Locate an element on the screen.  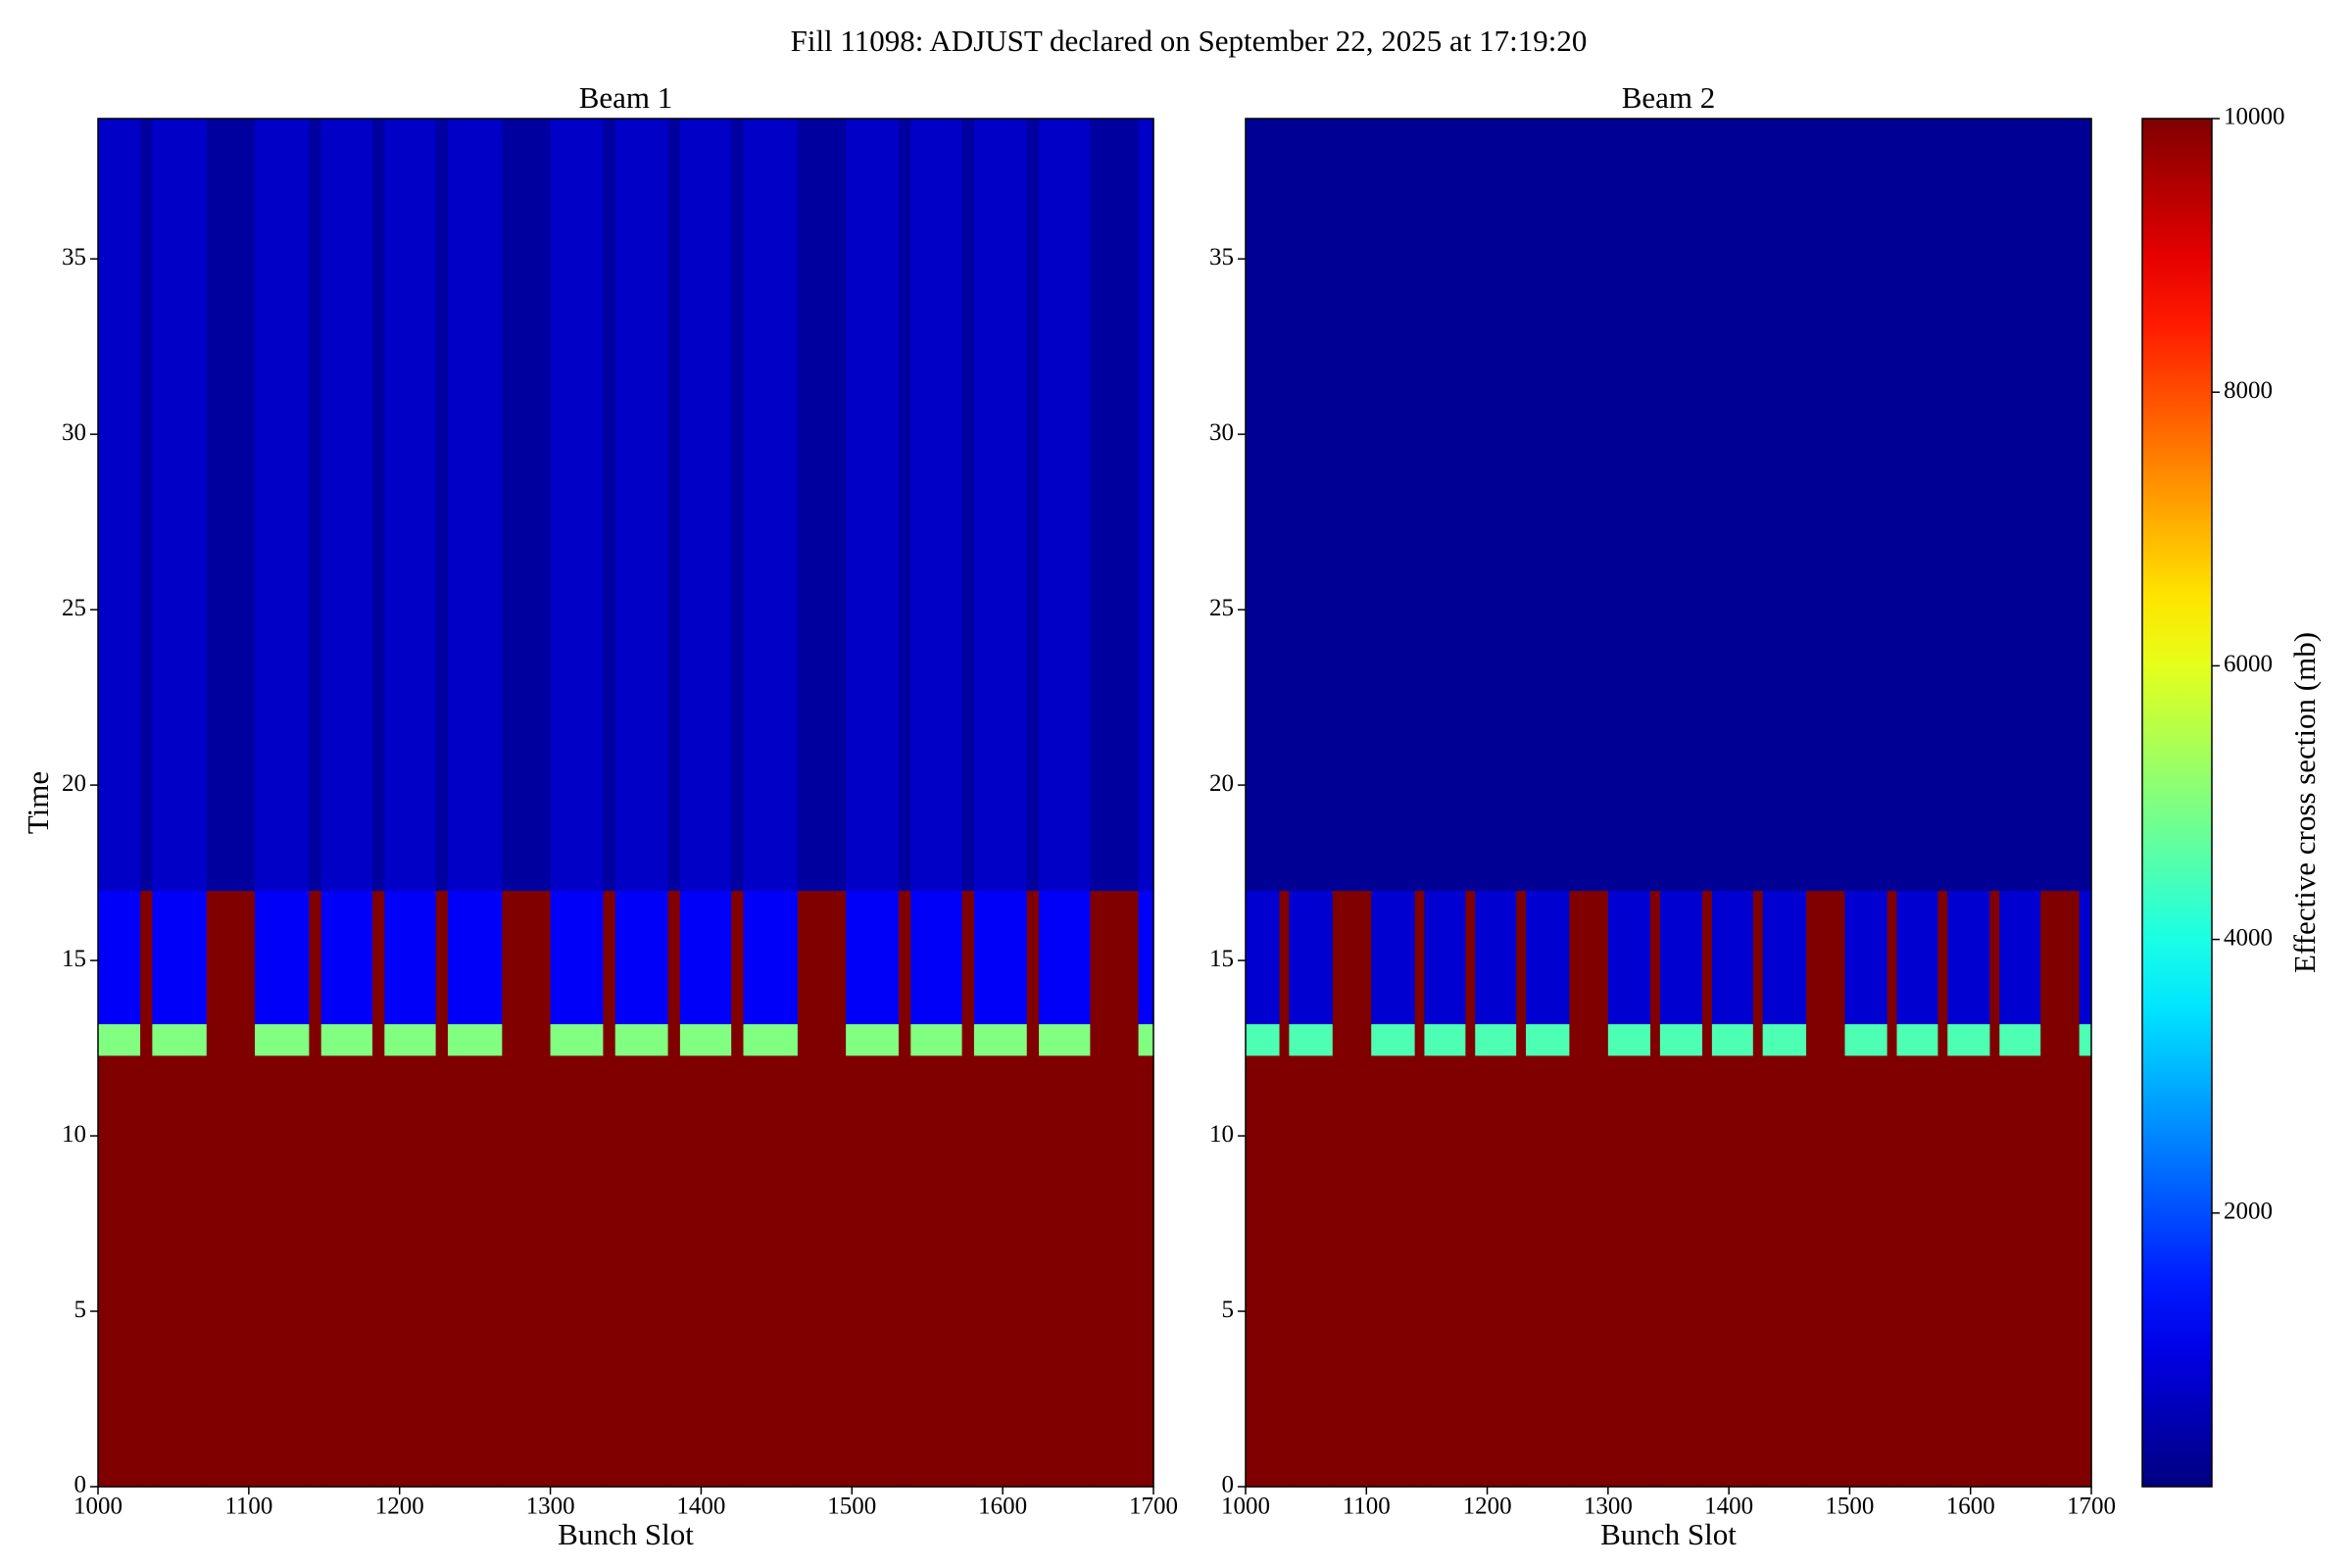
colorbar is located at coordinates (2177, 803).